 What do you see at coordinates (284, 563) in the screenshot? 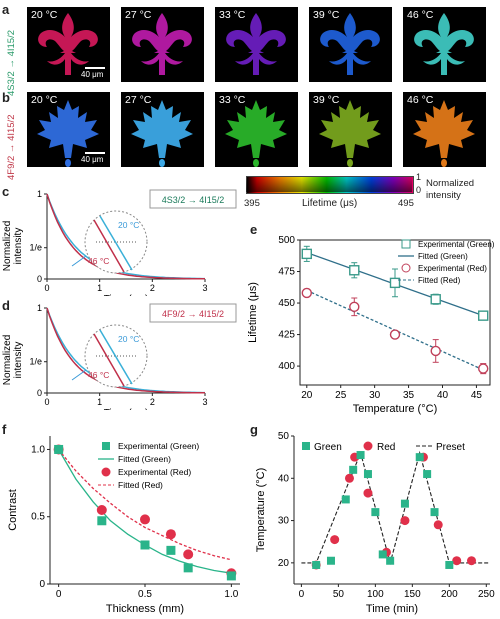
I see `y-tick-label: 20` at bounding box center [284, 563].